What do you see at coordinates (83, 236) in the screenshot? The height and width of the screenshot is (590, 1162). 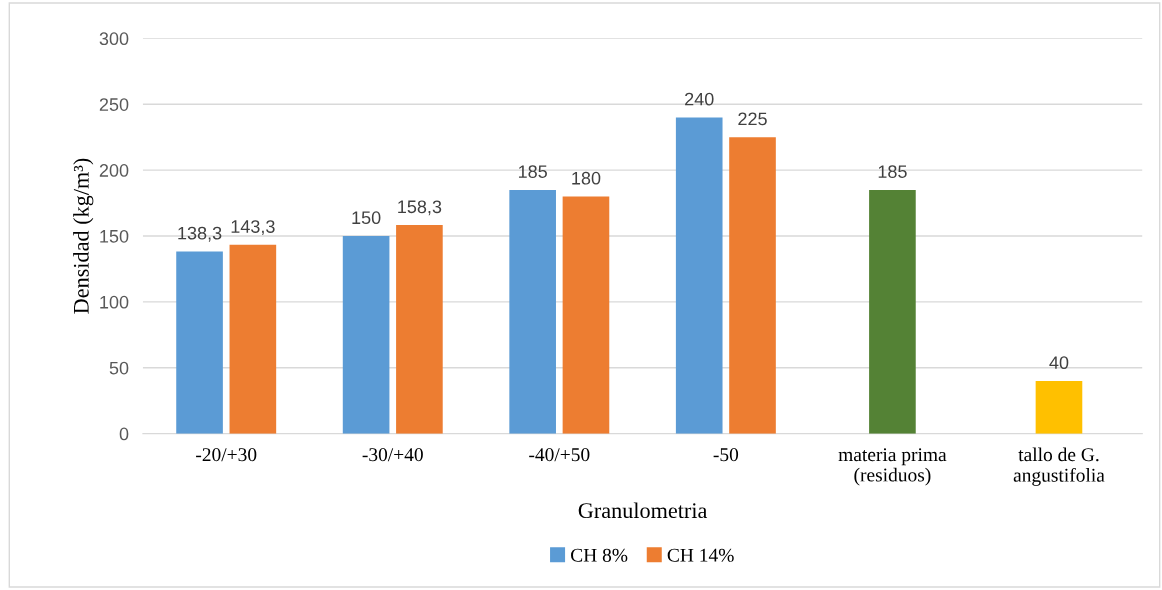 I see `y-axis-title: Densidad (kg/m³)` at bounding box center [83, 236].